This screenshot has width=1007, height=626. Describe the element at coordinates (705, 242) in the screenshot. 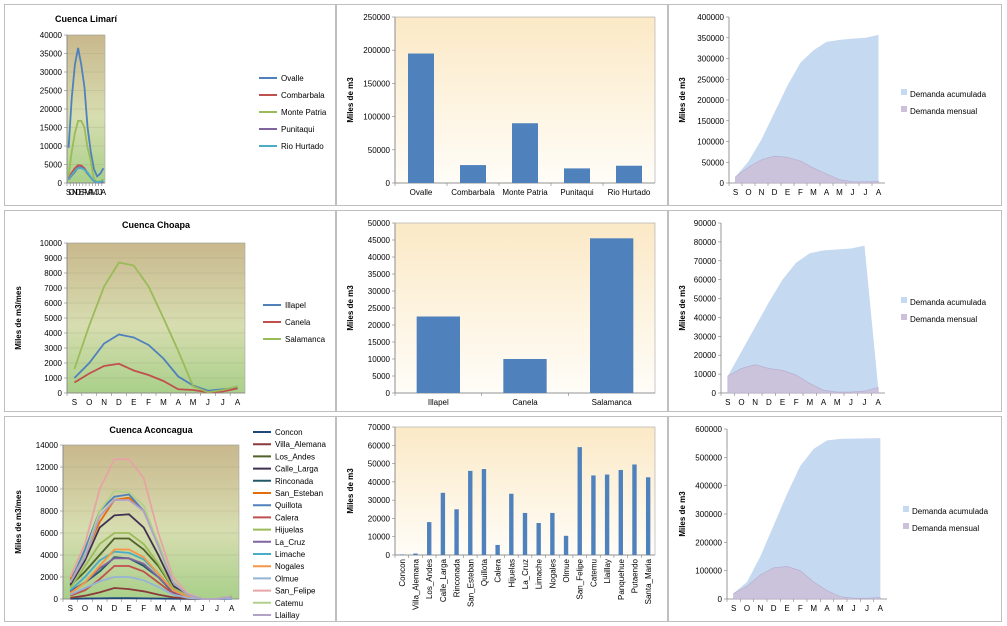

I see `y-tick-label: 80000` at that location.